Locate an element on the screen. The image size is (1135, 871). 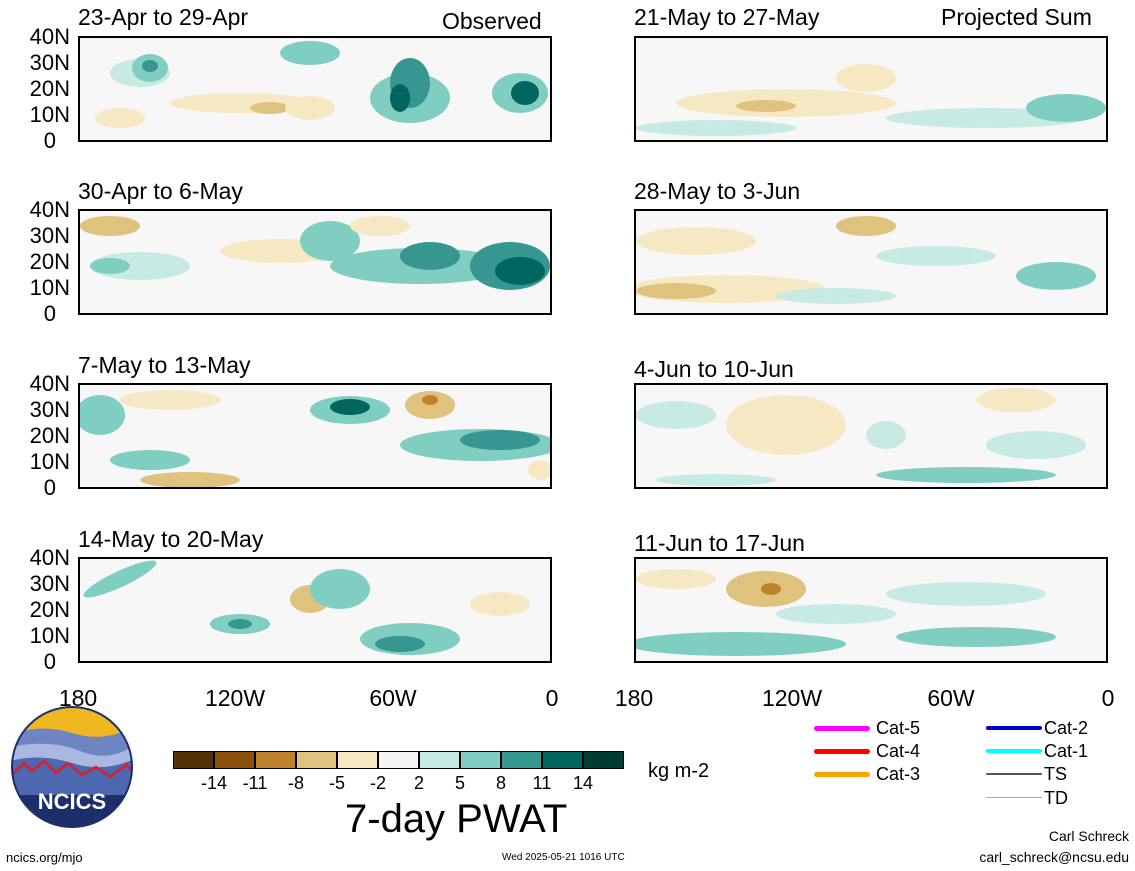
legend-line-cat1 is located at coordinates (1014, 751).